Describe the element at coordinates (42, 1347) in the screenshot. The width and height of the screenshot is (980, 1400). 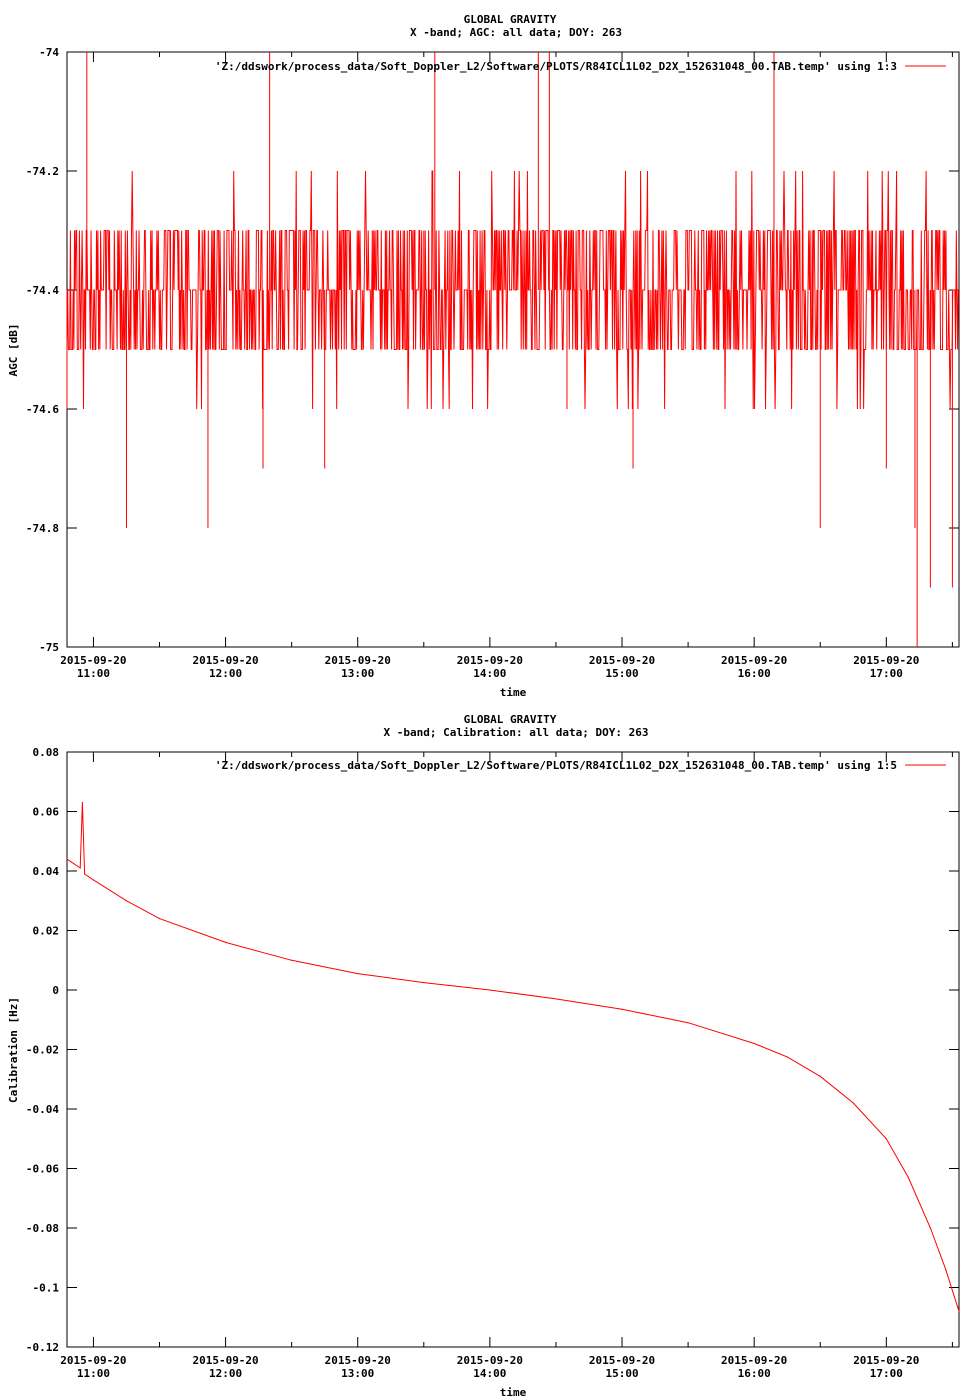
I see `calibration-y-tick-label: -0.12` at that location.